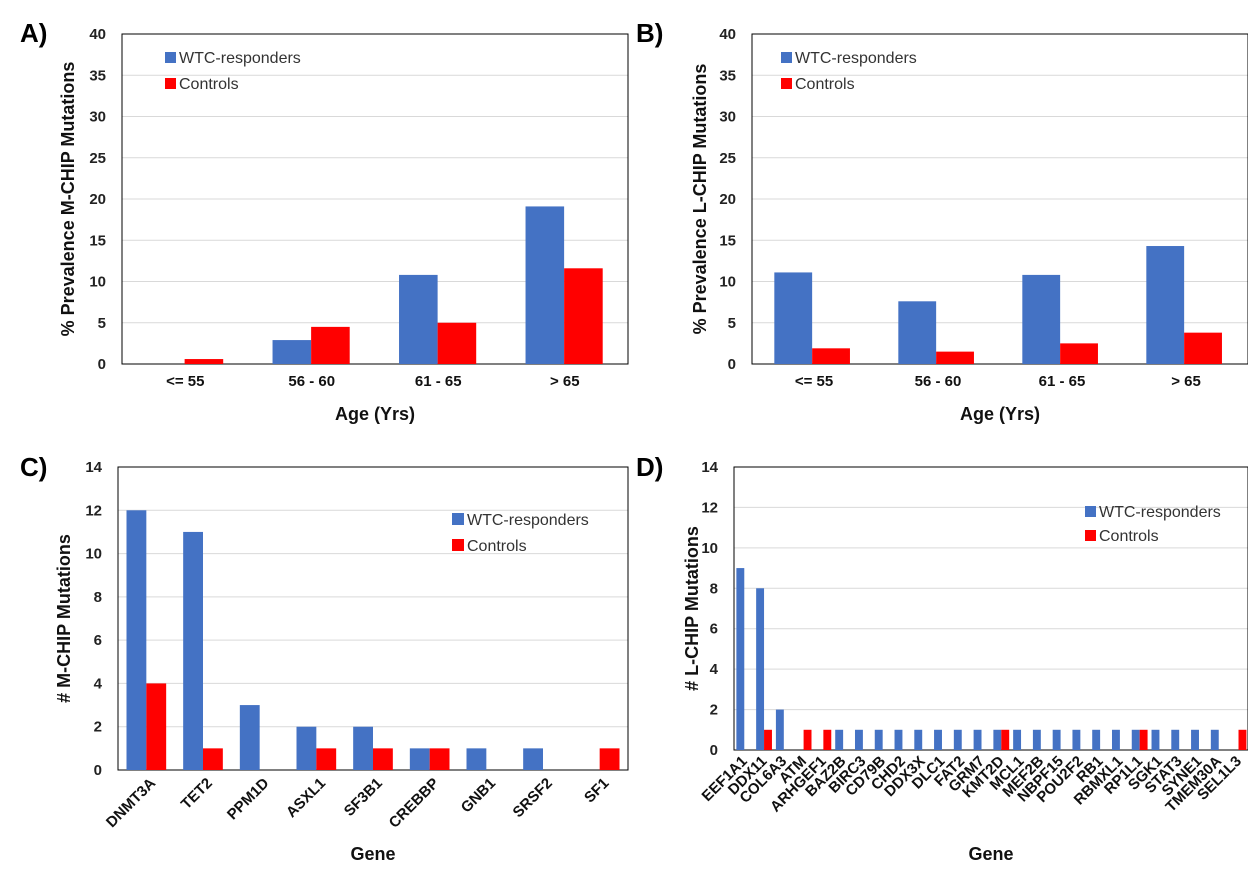  Describe the element at coordinates (375, 414) in the screenshot. I see `x-axis-title: Age (Yrs)` at that location.